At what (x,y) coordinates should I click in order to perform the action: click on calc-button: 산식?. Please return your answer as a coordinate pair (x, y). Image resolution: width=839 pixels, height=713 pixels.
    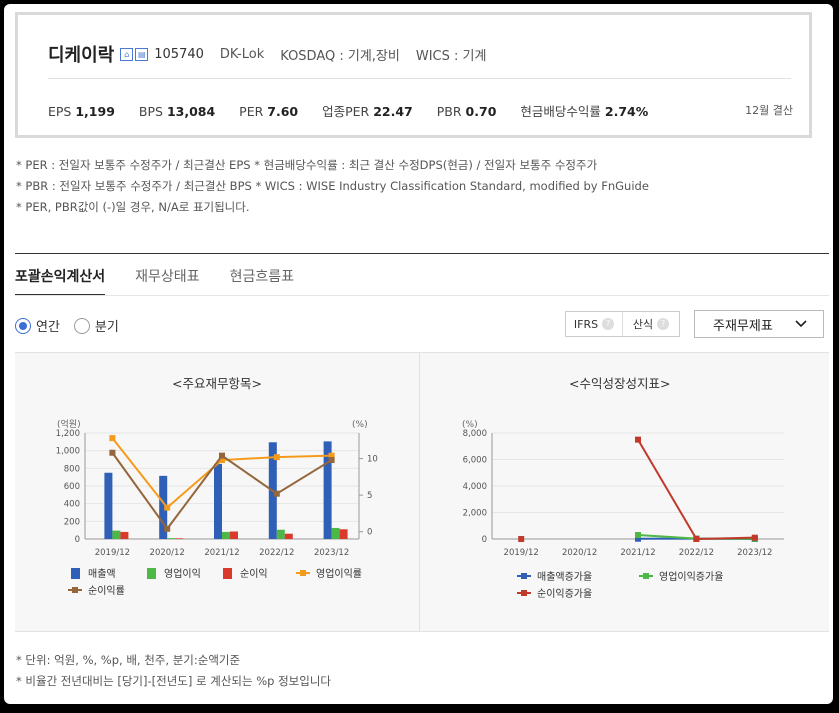
    Looking at the image, I should click on (650, 324).